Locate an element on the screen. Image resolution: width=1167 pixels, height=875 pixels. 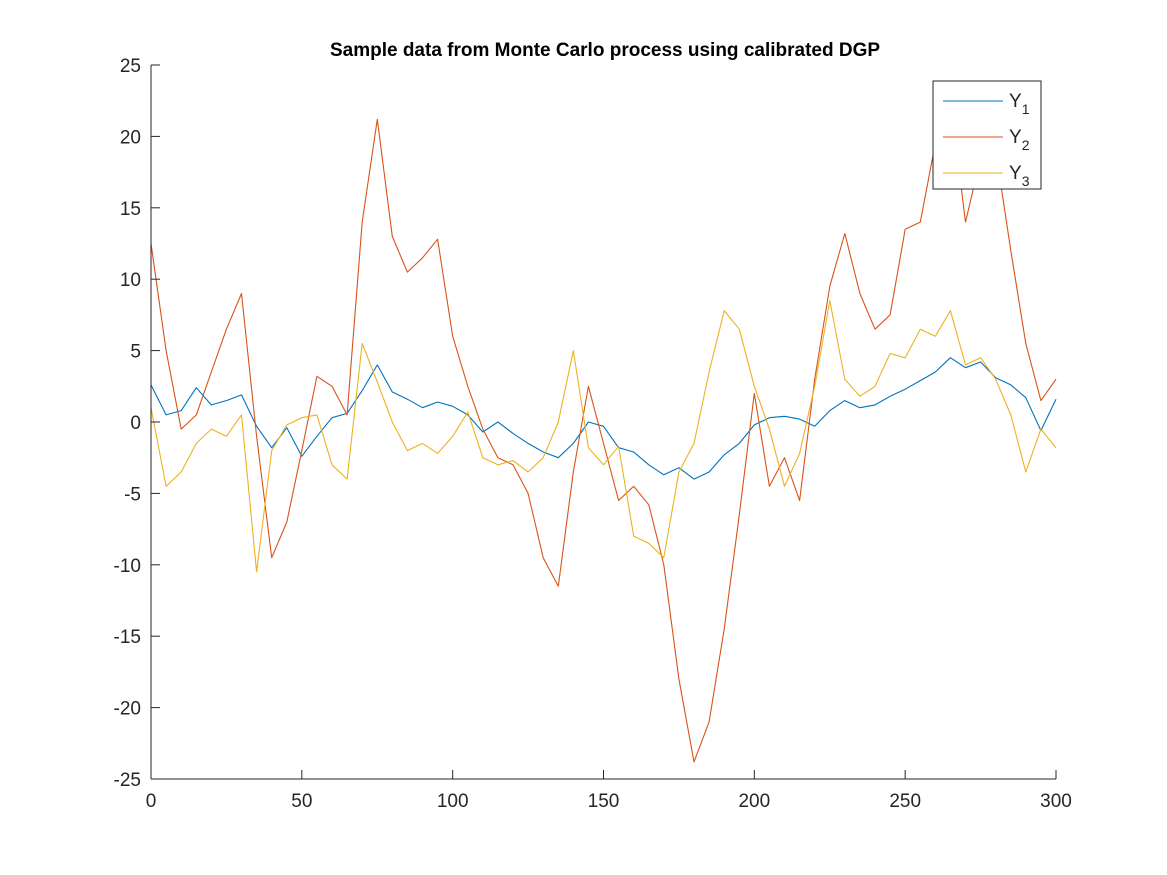
y-tick-label: 10 is located at coordinates (130, 280).